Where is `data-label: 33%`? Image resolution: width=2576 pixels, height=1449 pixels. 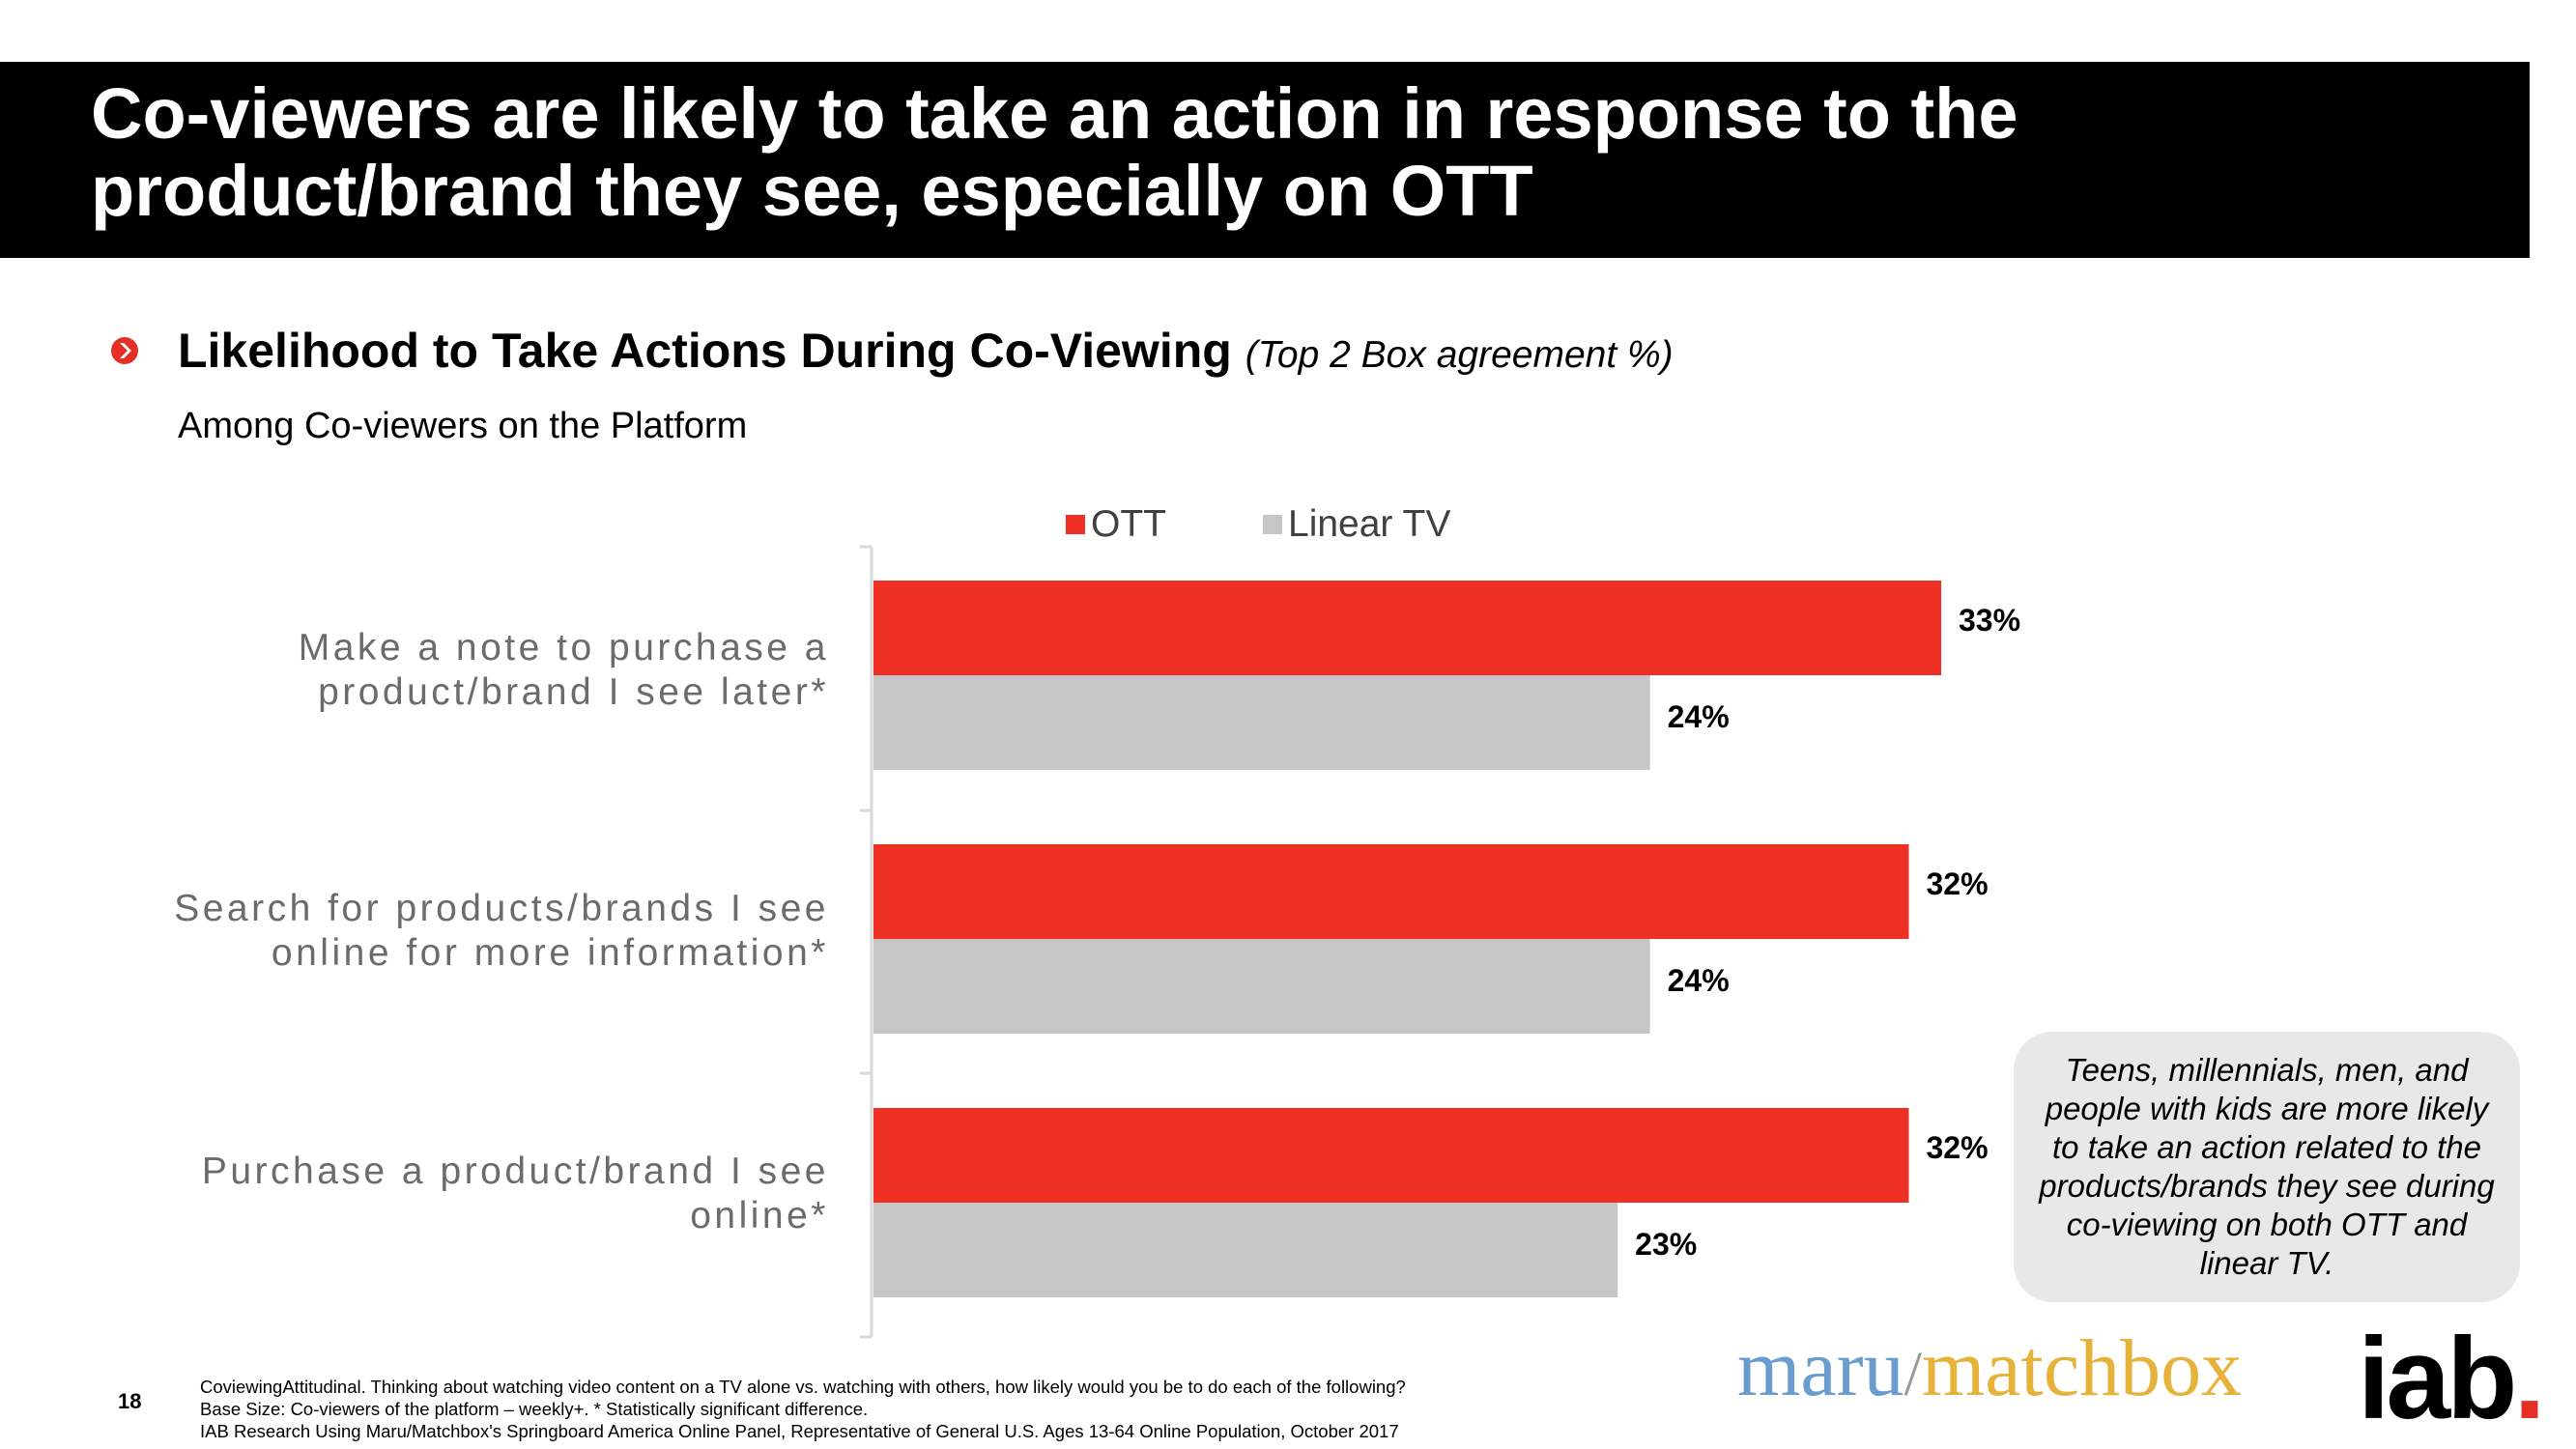
data-label: 33% is located at coordinates (1990, 620).